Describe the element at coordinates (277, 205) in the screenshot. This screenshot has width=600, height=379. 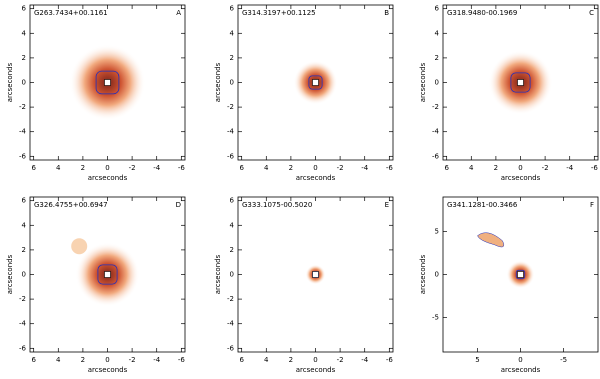
I see `panel-title: G333.1075-00.5020` at that location.